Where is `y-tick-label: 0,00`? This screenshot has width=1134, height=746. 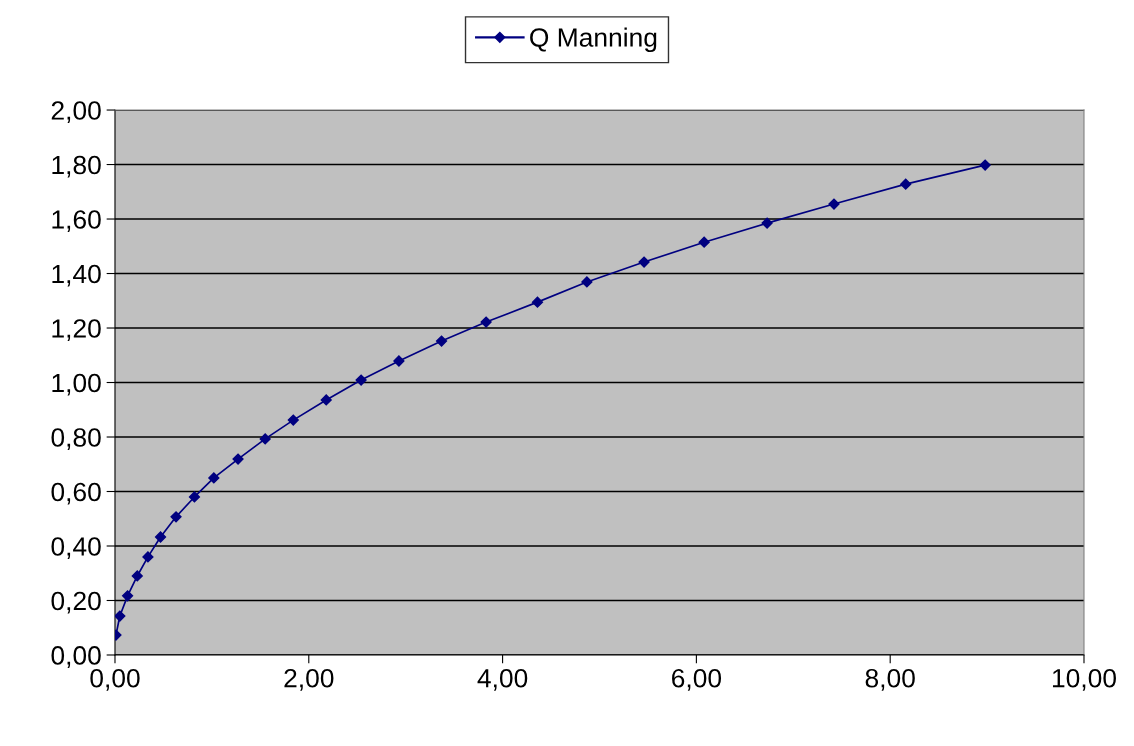 y-tick-label: 0,00 is located at coordinates (76, 657).